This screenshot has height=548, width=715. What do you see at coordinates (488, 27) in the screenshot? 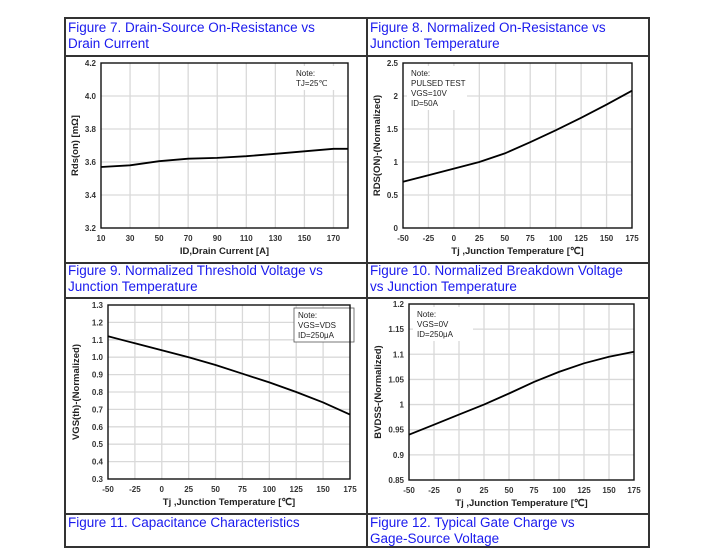
I see `title-line: Figure 8. Normalized On-Resistance vs` at bounding box center [488, 27].